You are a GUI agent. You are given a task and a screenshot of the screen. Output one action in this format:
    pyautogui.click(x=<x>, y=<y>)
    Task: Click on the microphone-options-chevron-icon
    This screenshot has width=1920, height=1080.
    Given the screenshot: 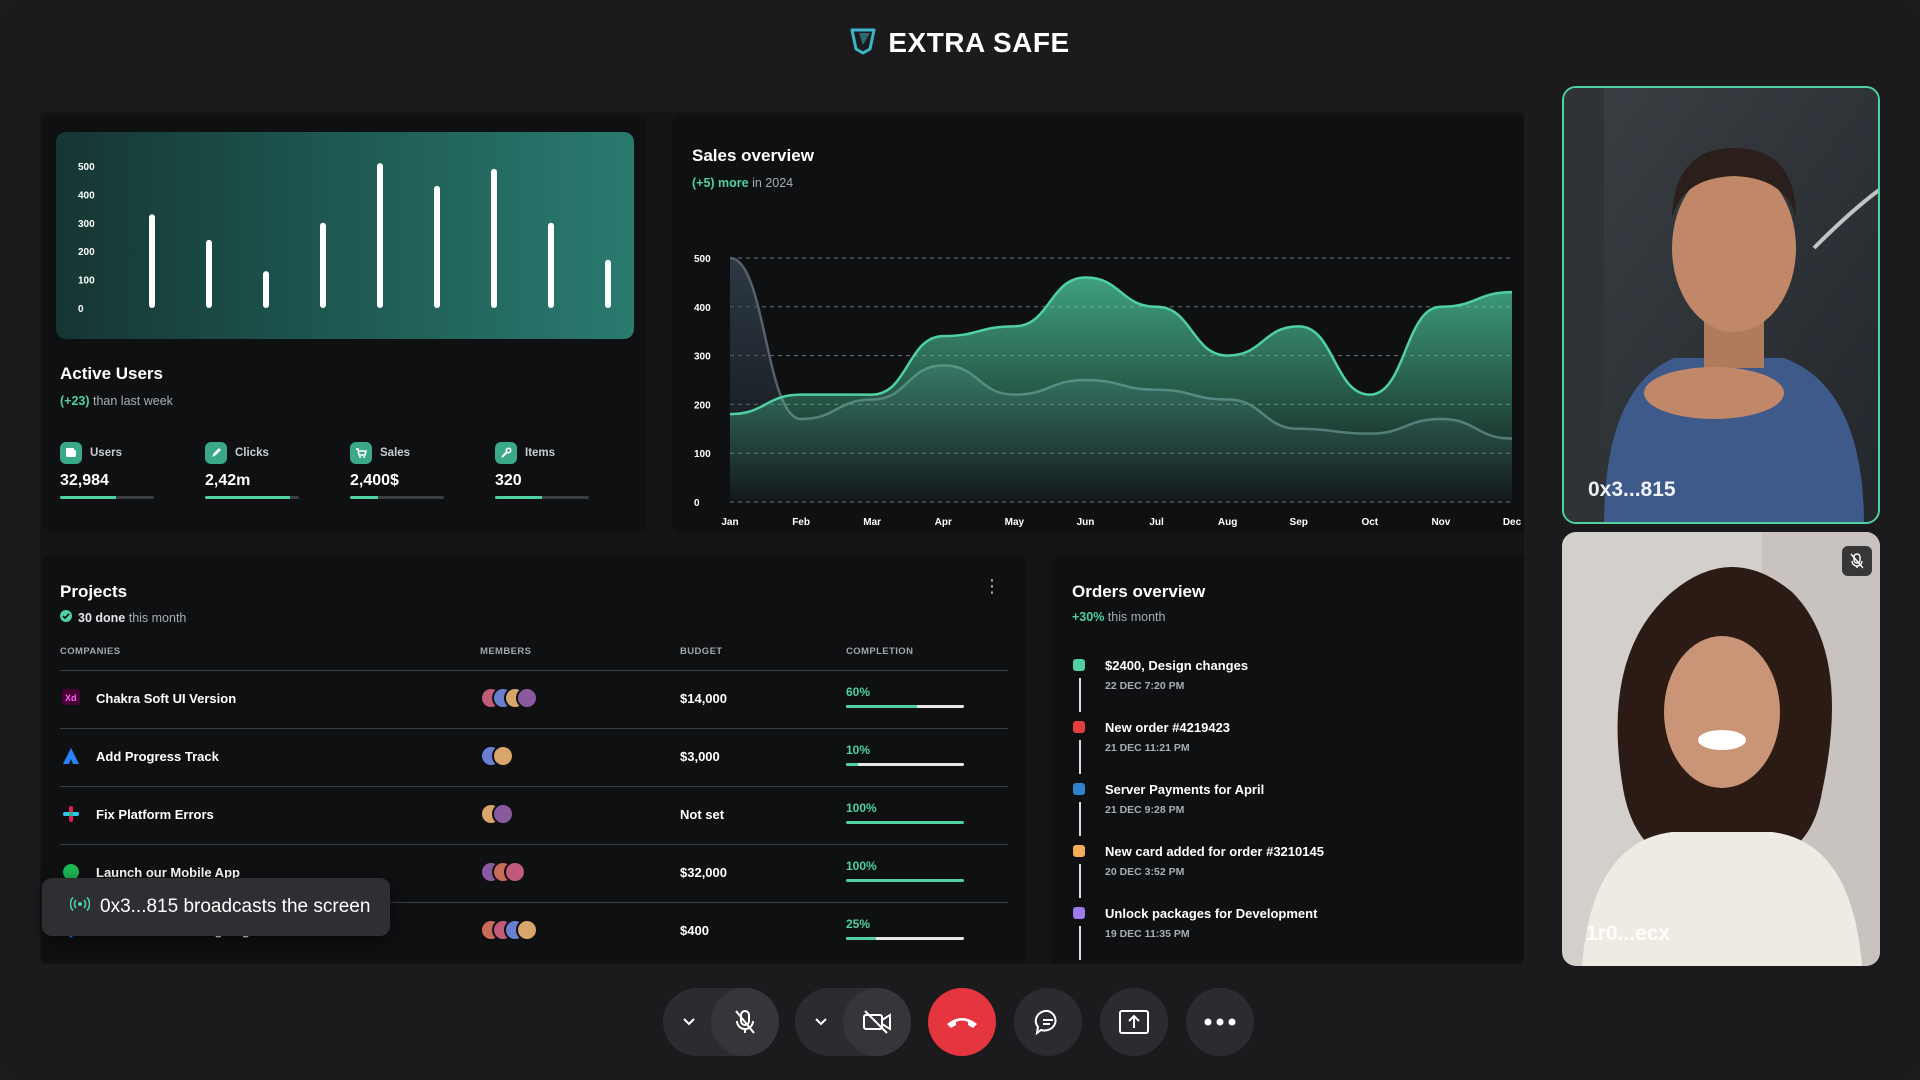 What is the action you would take?
    pyautogui.click(x=689, y=1022)
    